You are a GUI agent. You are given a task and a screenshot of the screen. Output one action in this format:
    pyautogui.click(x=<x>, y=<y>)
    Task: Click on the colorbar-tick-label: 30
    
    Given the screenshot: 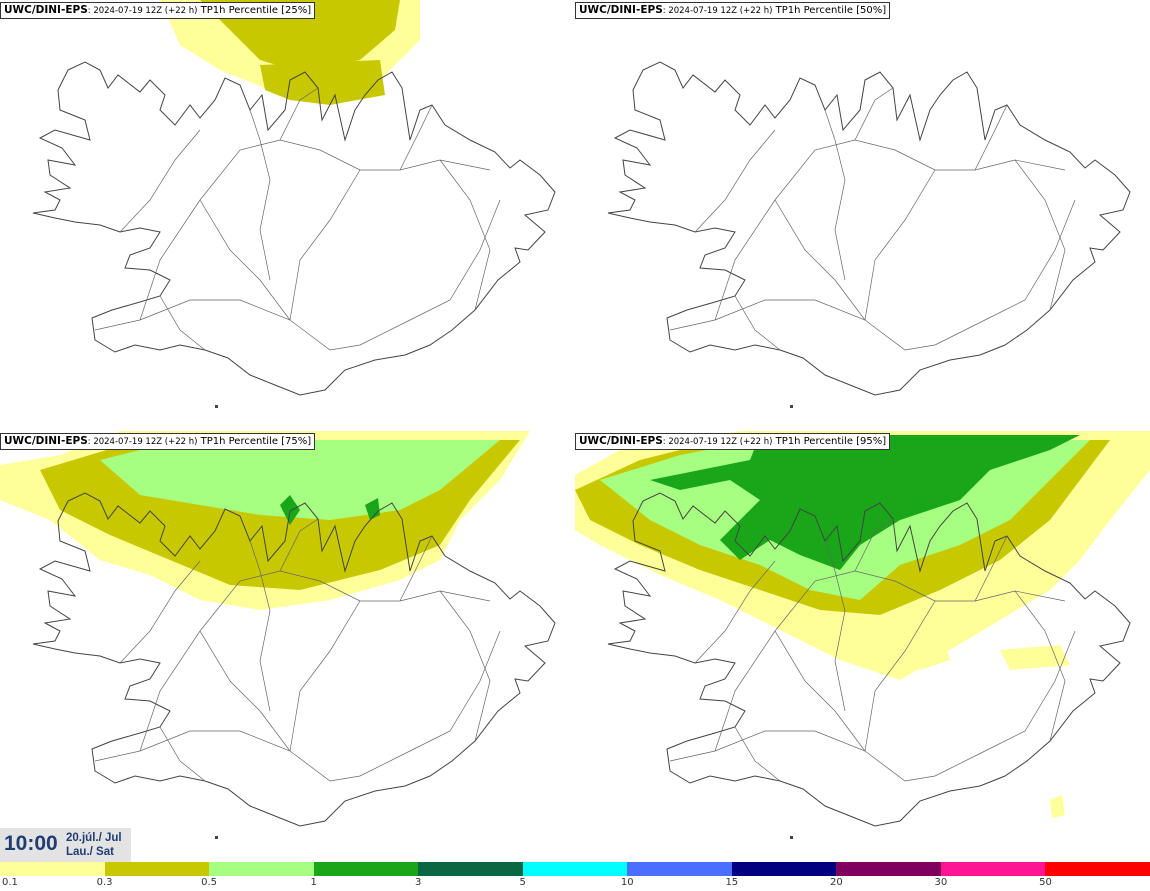 What is the action you would take?
    pyautogui.click(x=941, y=882)
    